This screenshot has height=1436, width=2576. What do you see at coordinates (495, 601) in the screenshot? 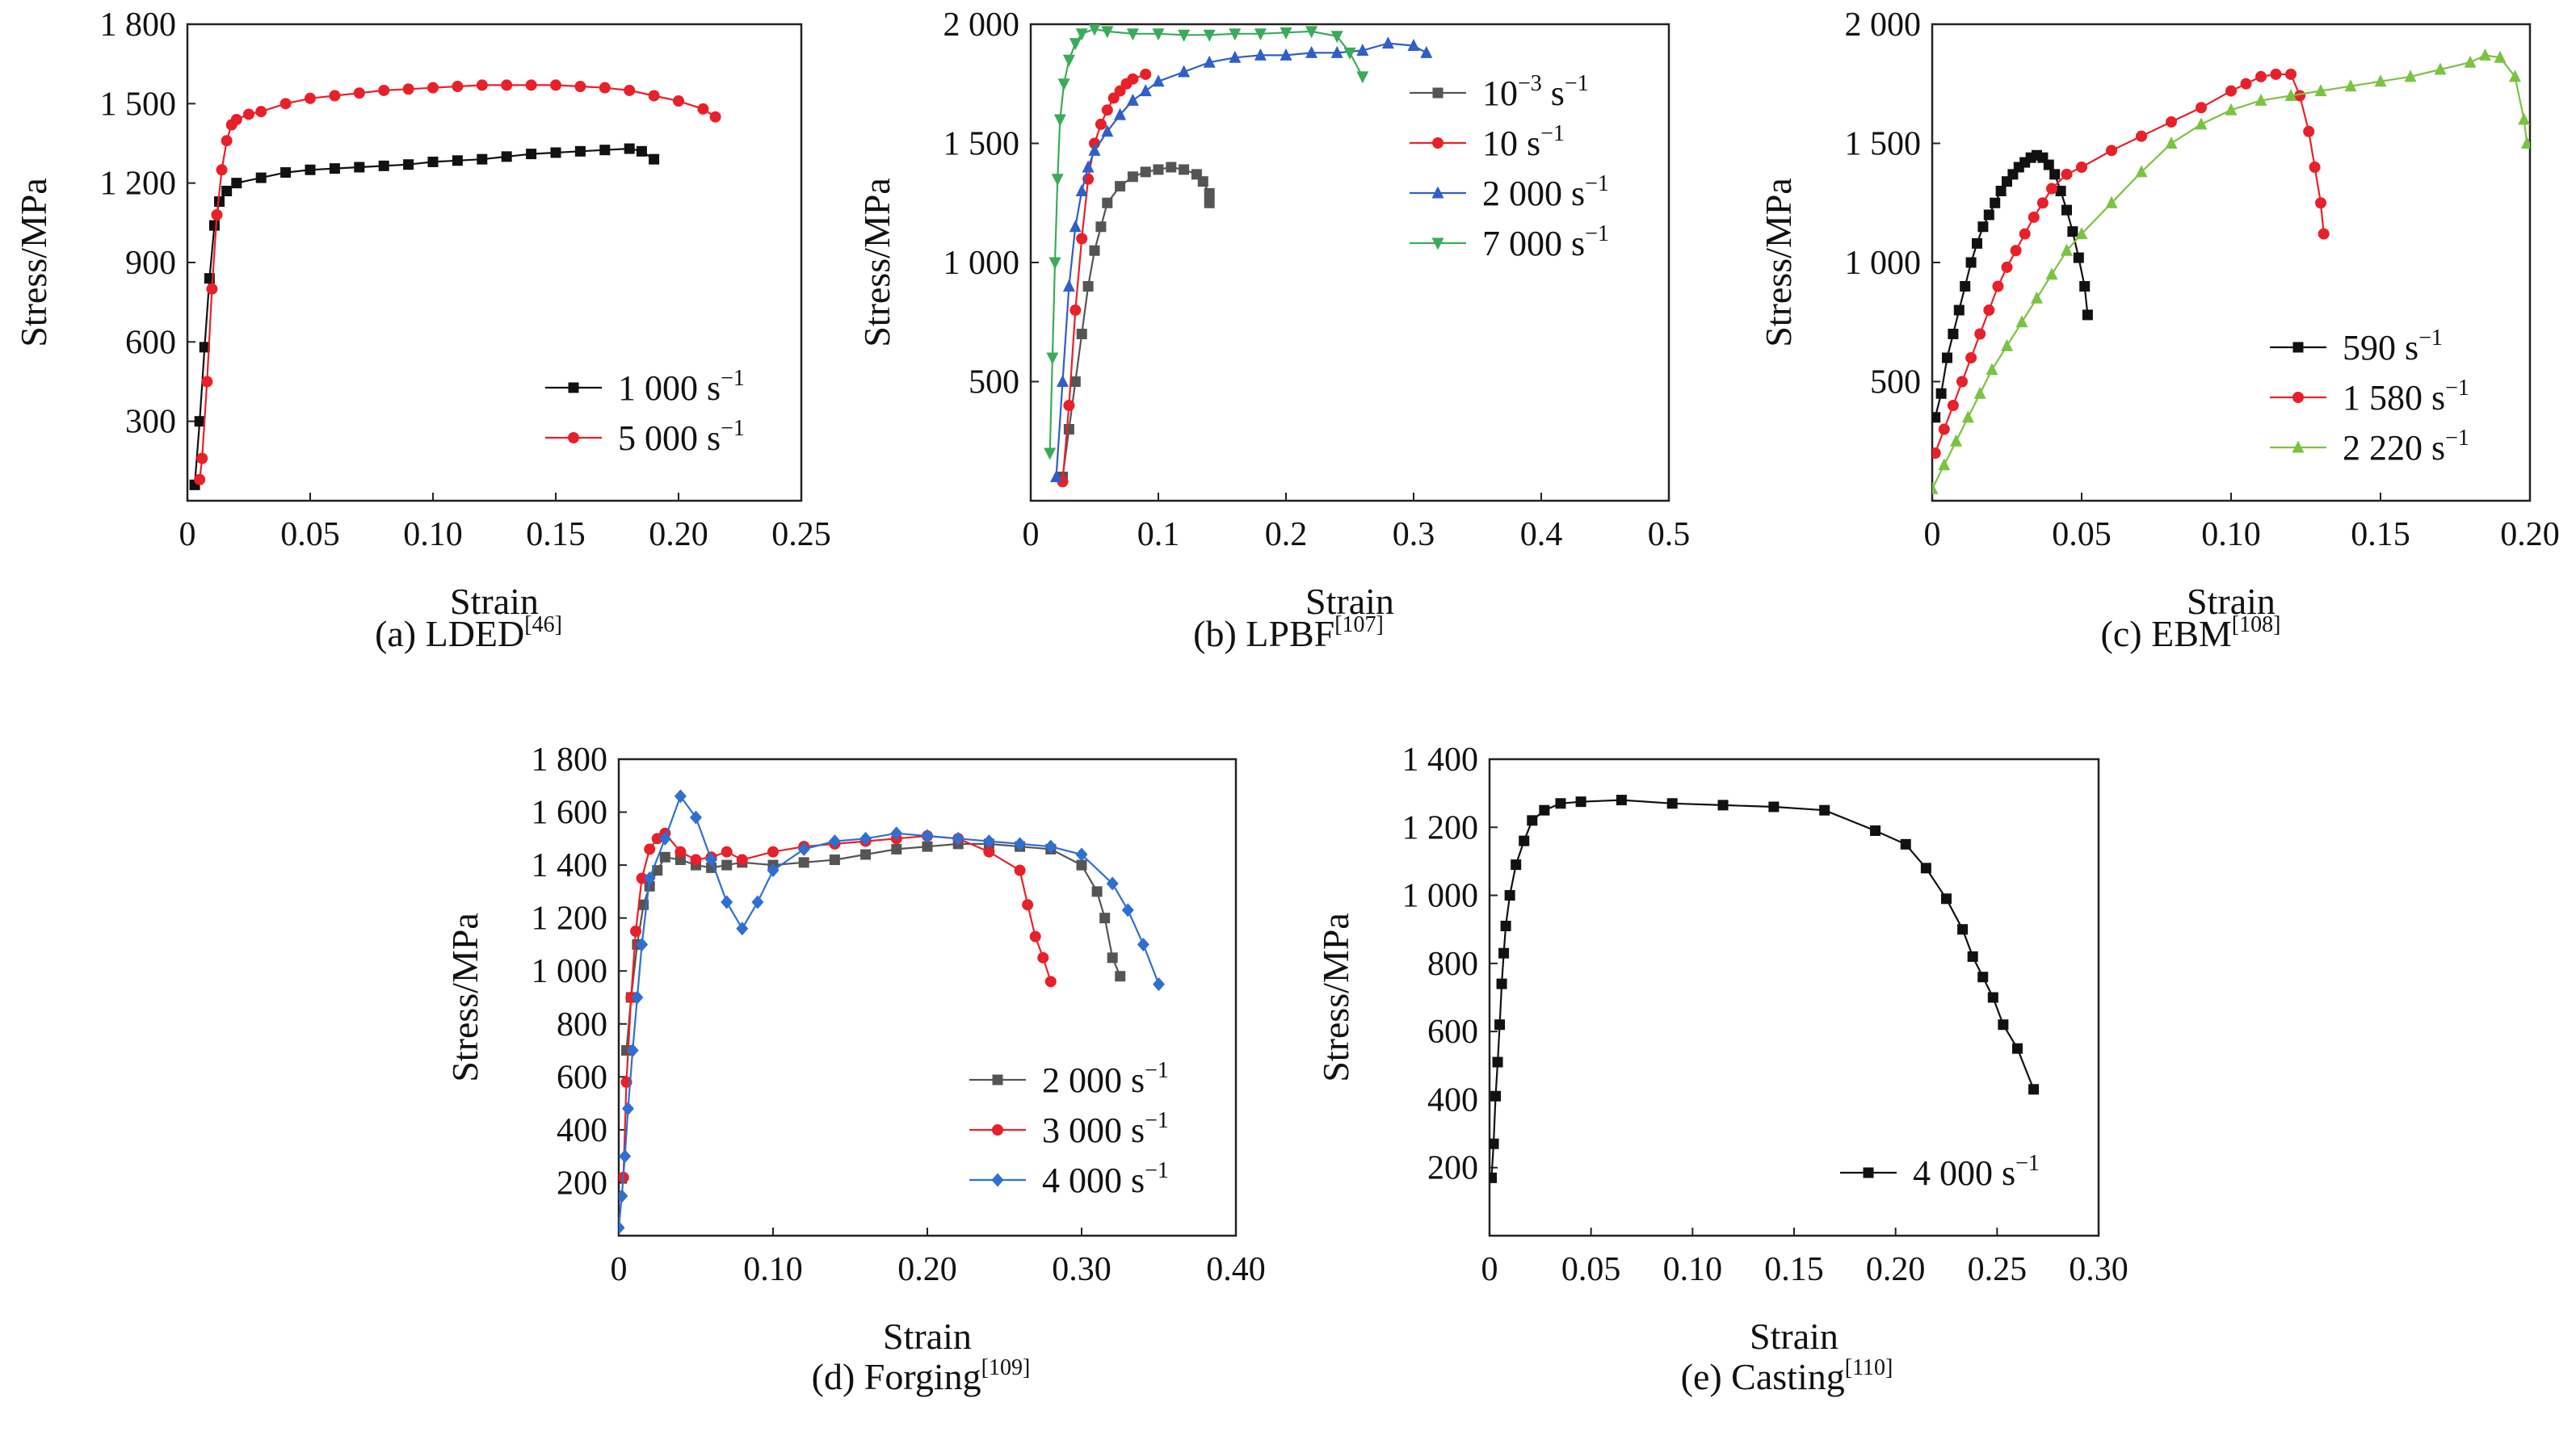
I see `x-axis-label: Strain` at bounding box center [495, 601].